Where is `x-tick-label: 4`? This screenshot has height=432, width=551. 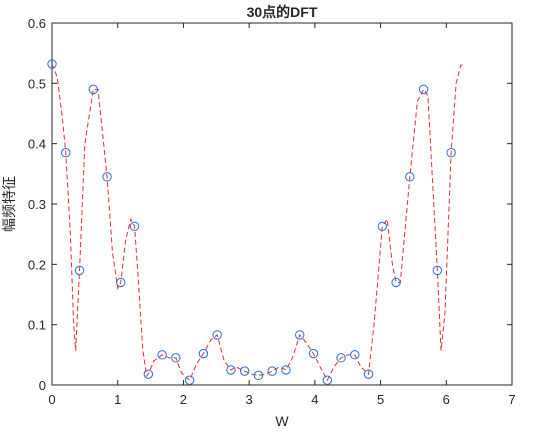 x-tick-label: 4 is located at coordinates (314, 399).